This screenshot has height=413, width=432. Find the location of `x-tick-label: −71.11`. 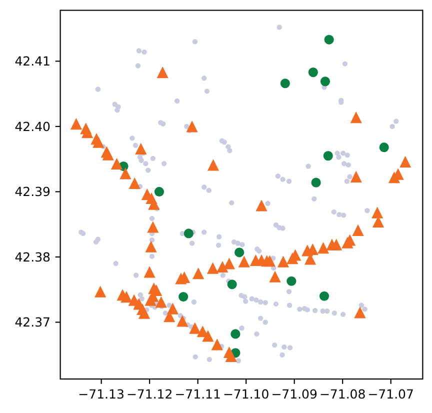

x-tick-label: −71.11 is located at coordinates (197, 394).